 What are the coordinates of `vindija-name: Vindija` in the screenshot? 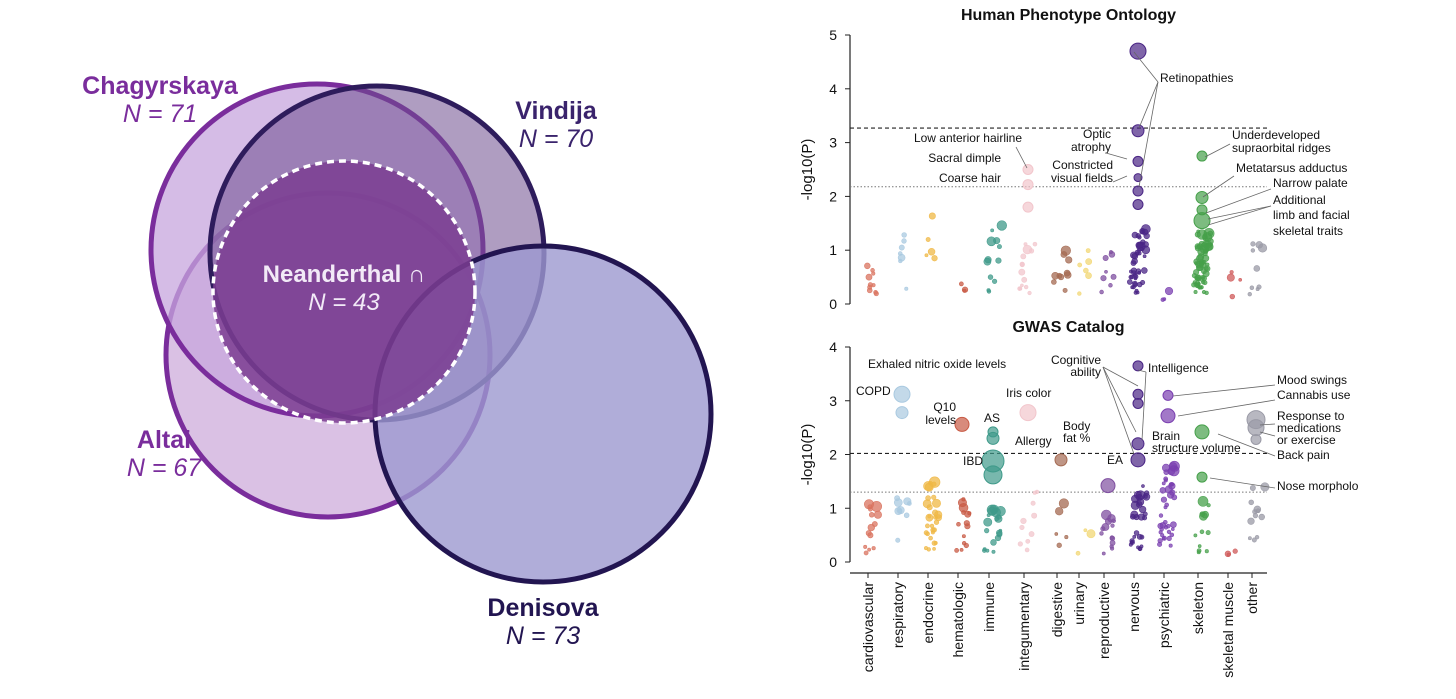 It's located at (556, 111).